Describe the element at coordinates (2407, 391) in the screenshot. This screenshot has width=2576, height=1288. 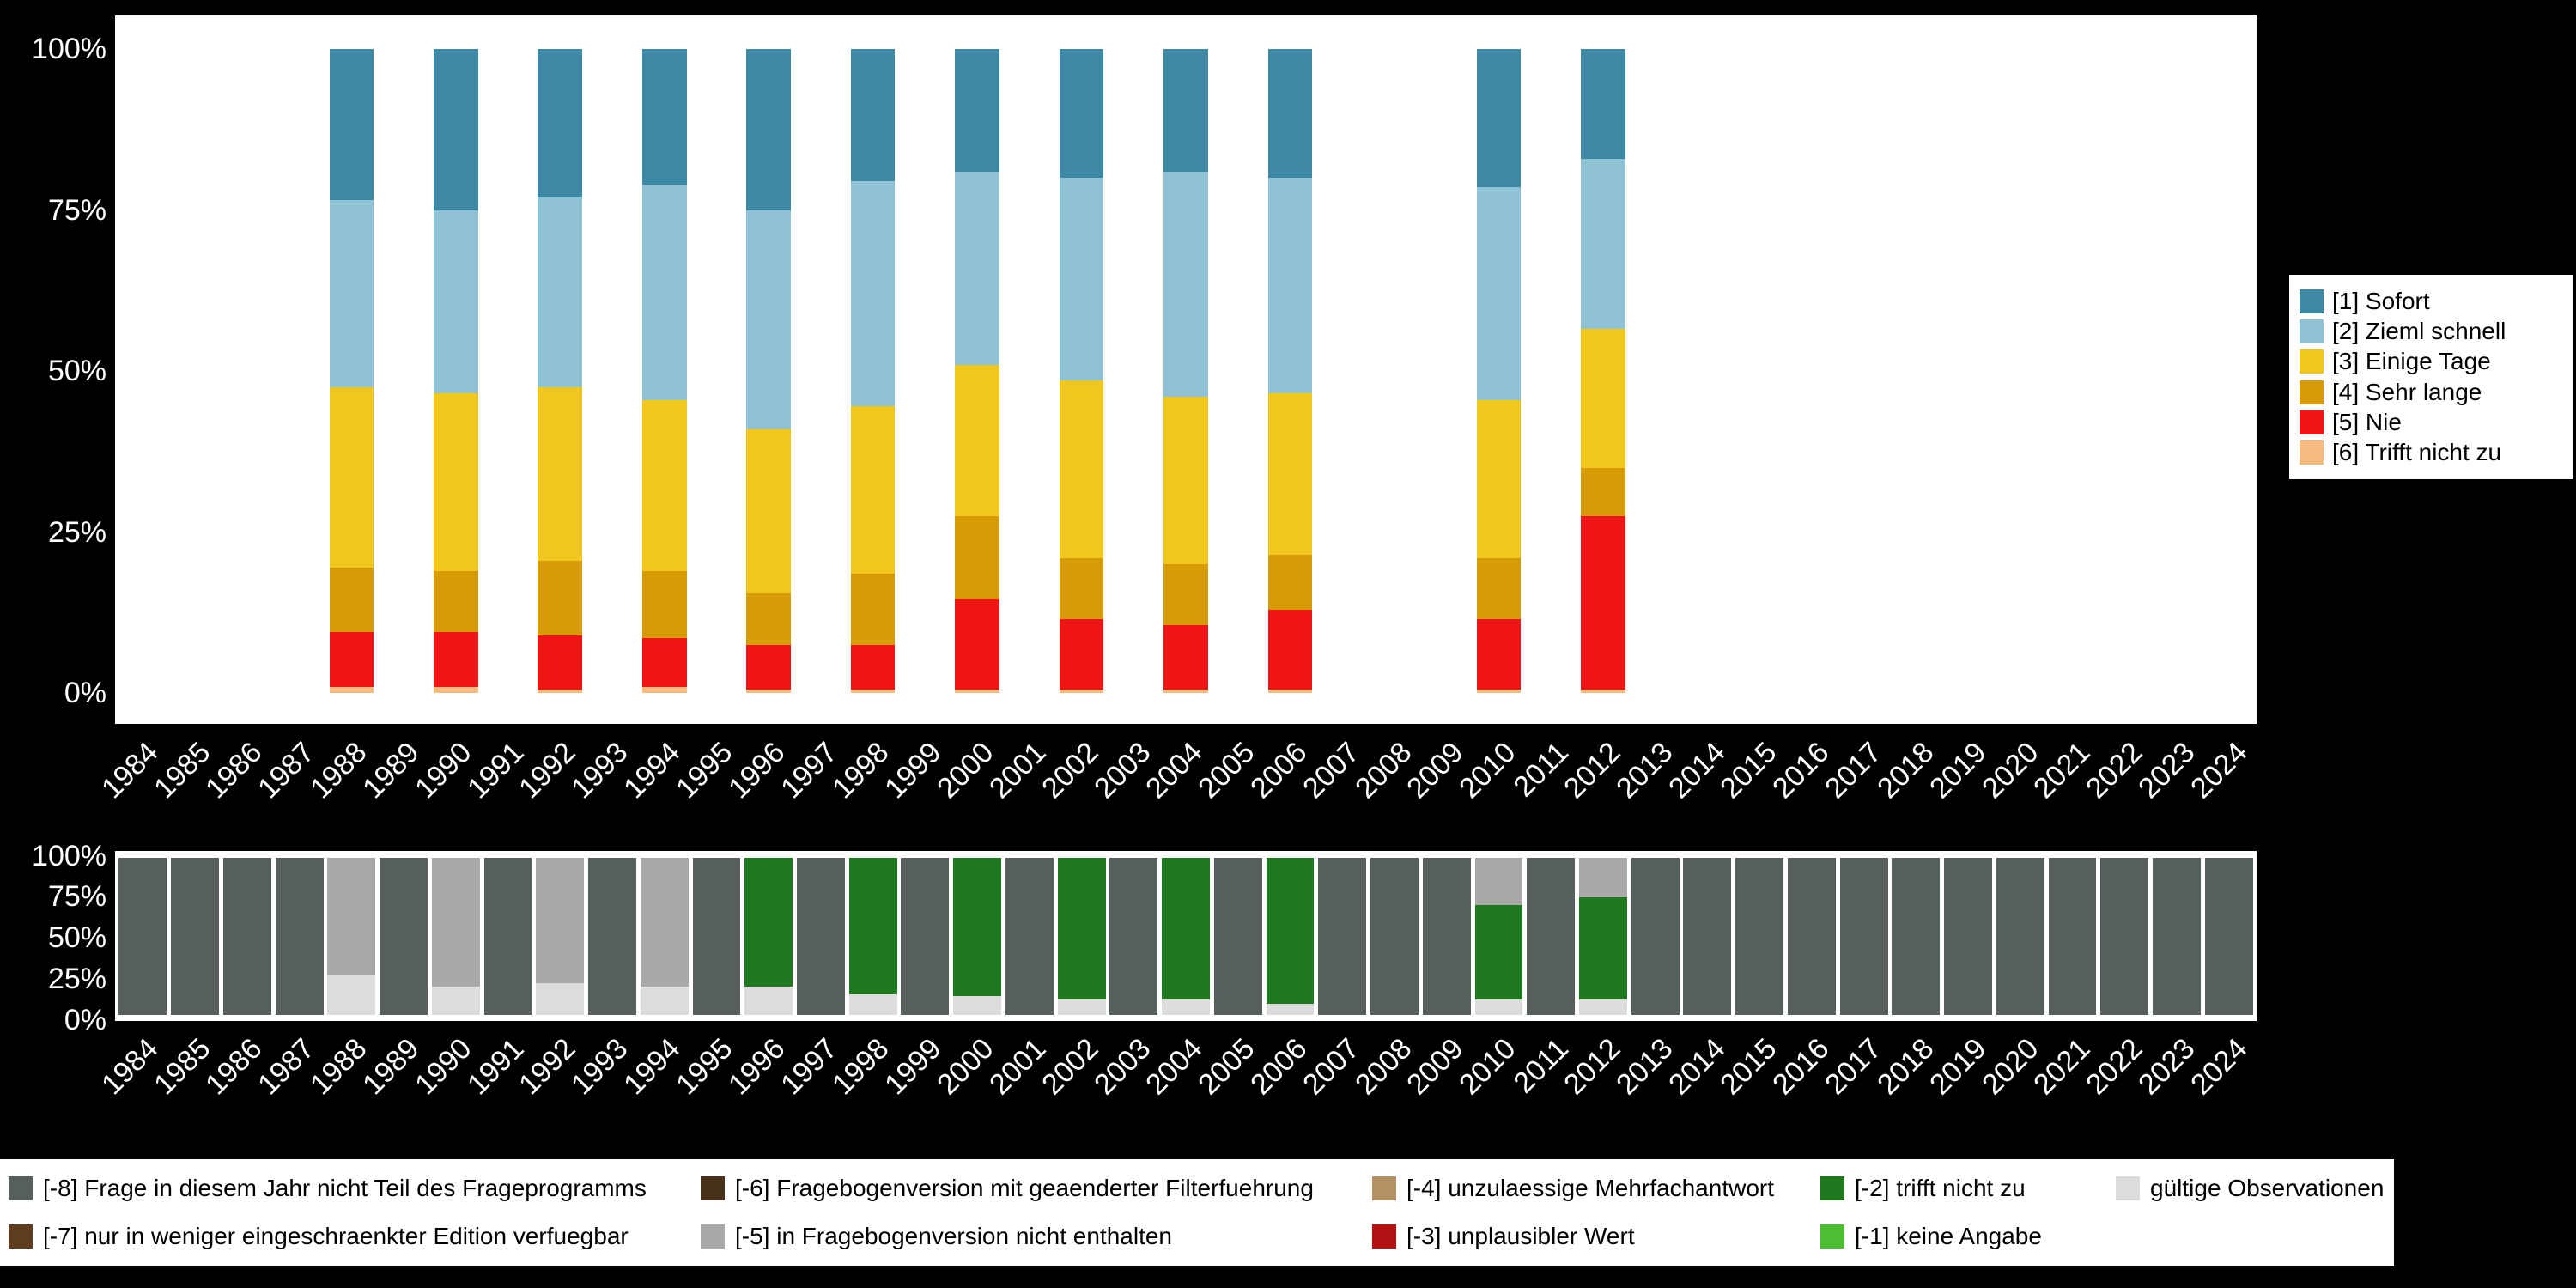
I see `legend-label: [4] Sehr lange` at that location.